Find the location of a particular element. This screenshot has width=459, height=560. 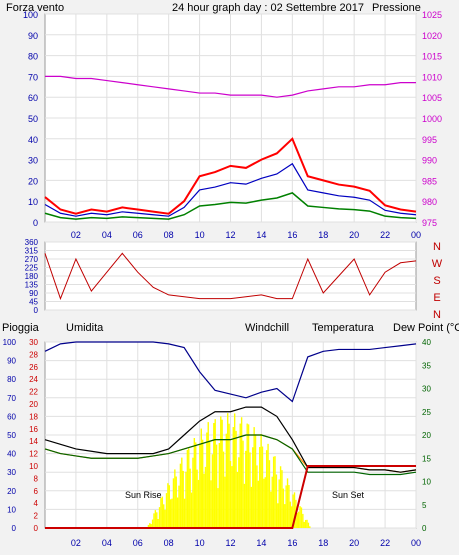

p1-y-tick-label: 80 is located at coordinates (33, 57).